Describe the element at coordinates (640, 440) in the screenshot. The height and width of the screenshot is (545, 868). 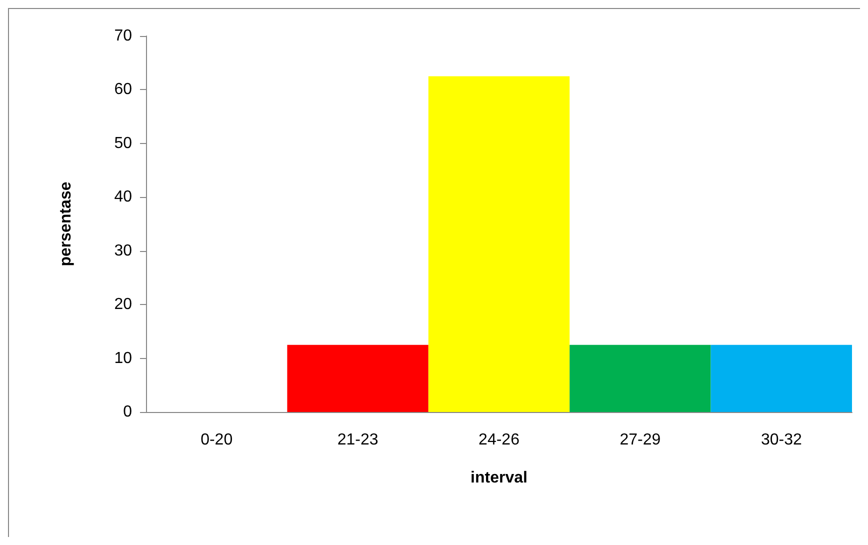
I see `x-tick-label: 27-29` at that location.